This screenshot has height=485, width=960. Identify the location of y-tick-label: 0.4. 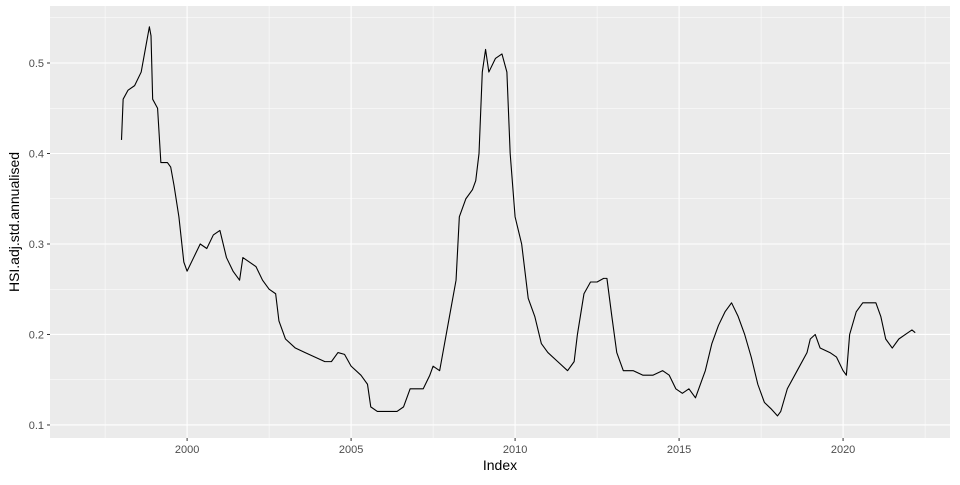
(36, 154).